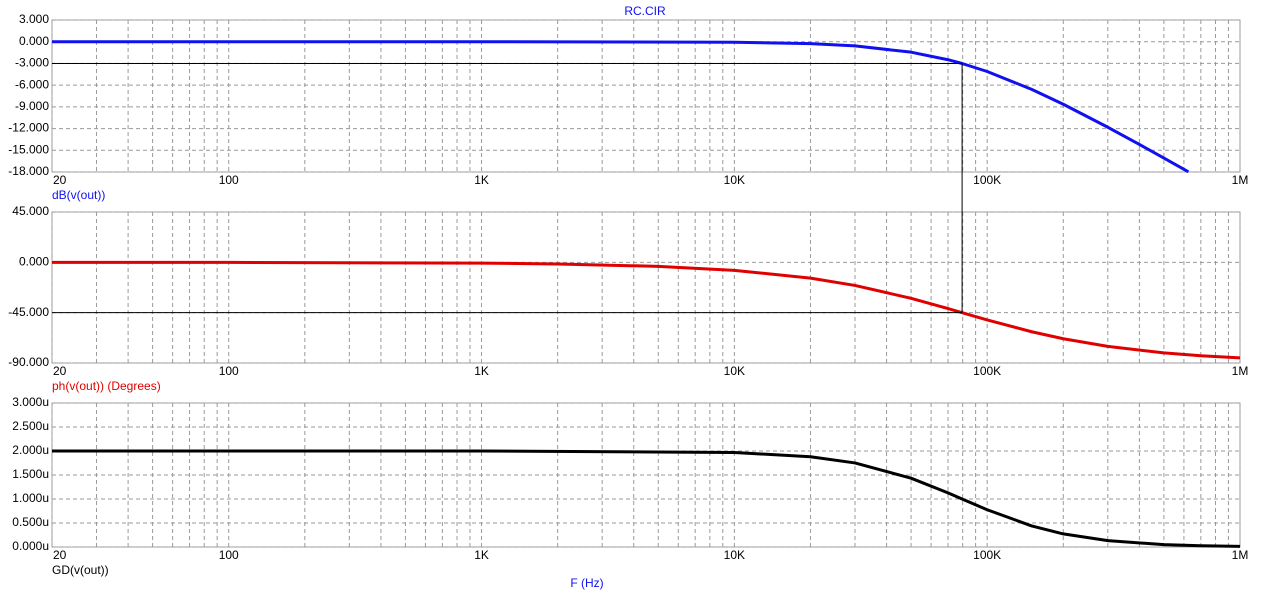 The width and height of the screenshot is (1262, 596). What do you see at coordinates (30, 498) in the screenshot?
I see `y-tick-label: 1.000u` at bounding box center [30, 498].